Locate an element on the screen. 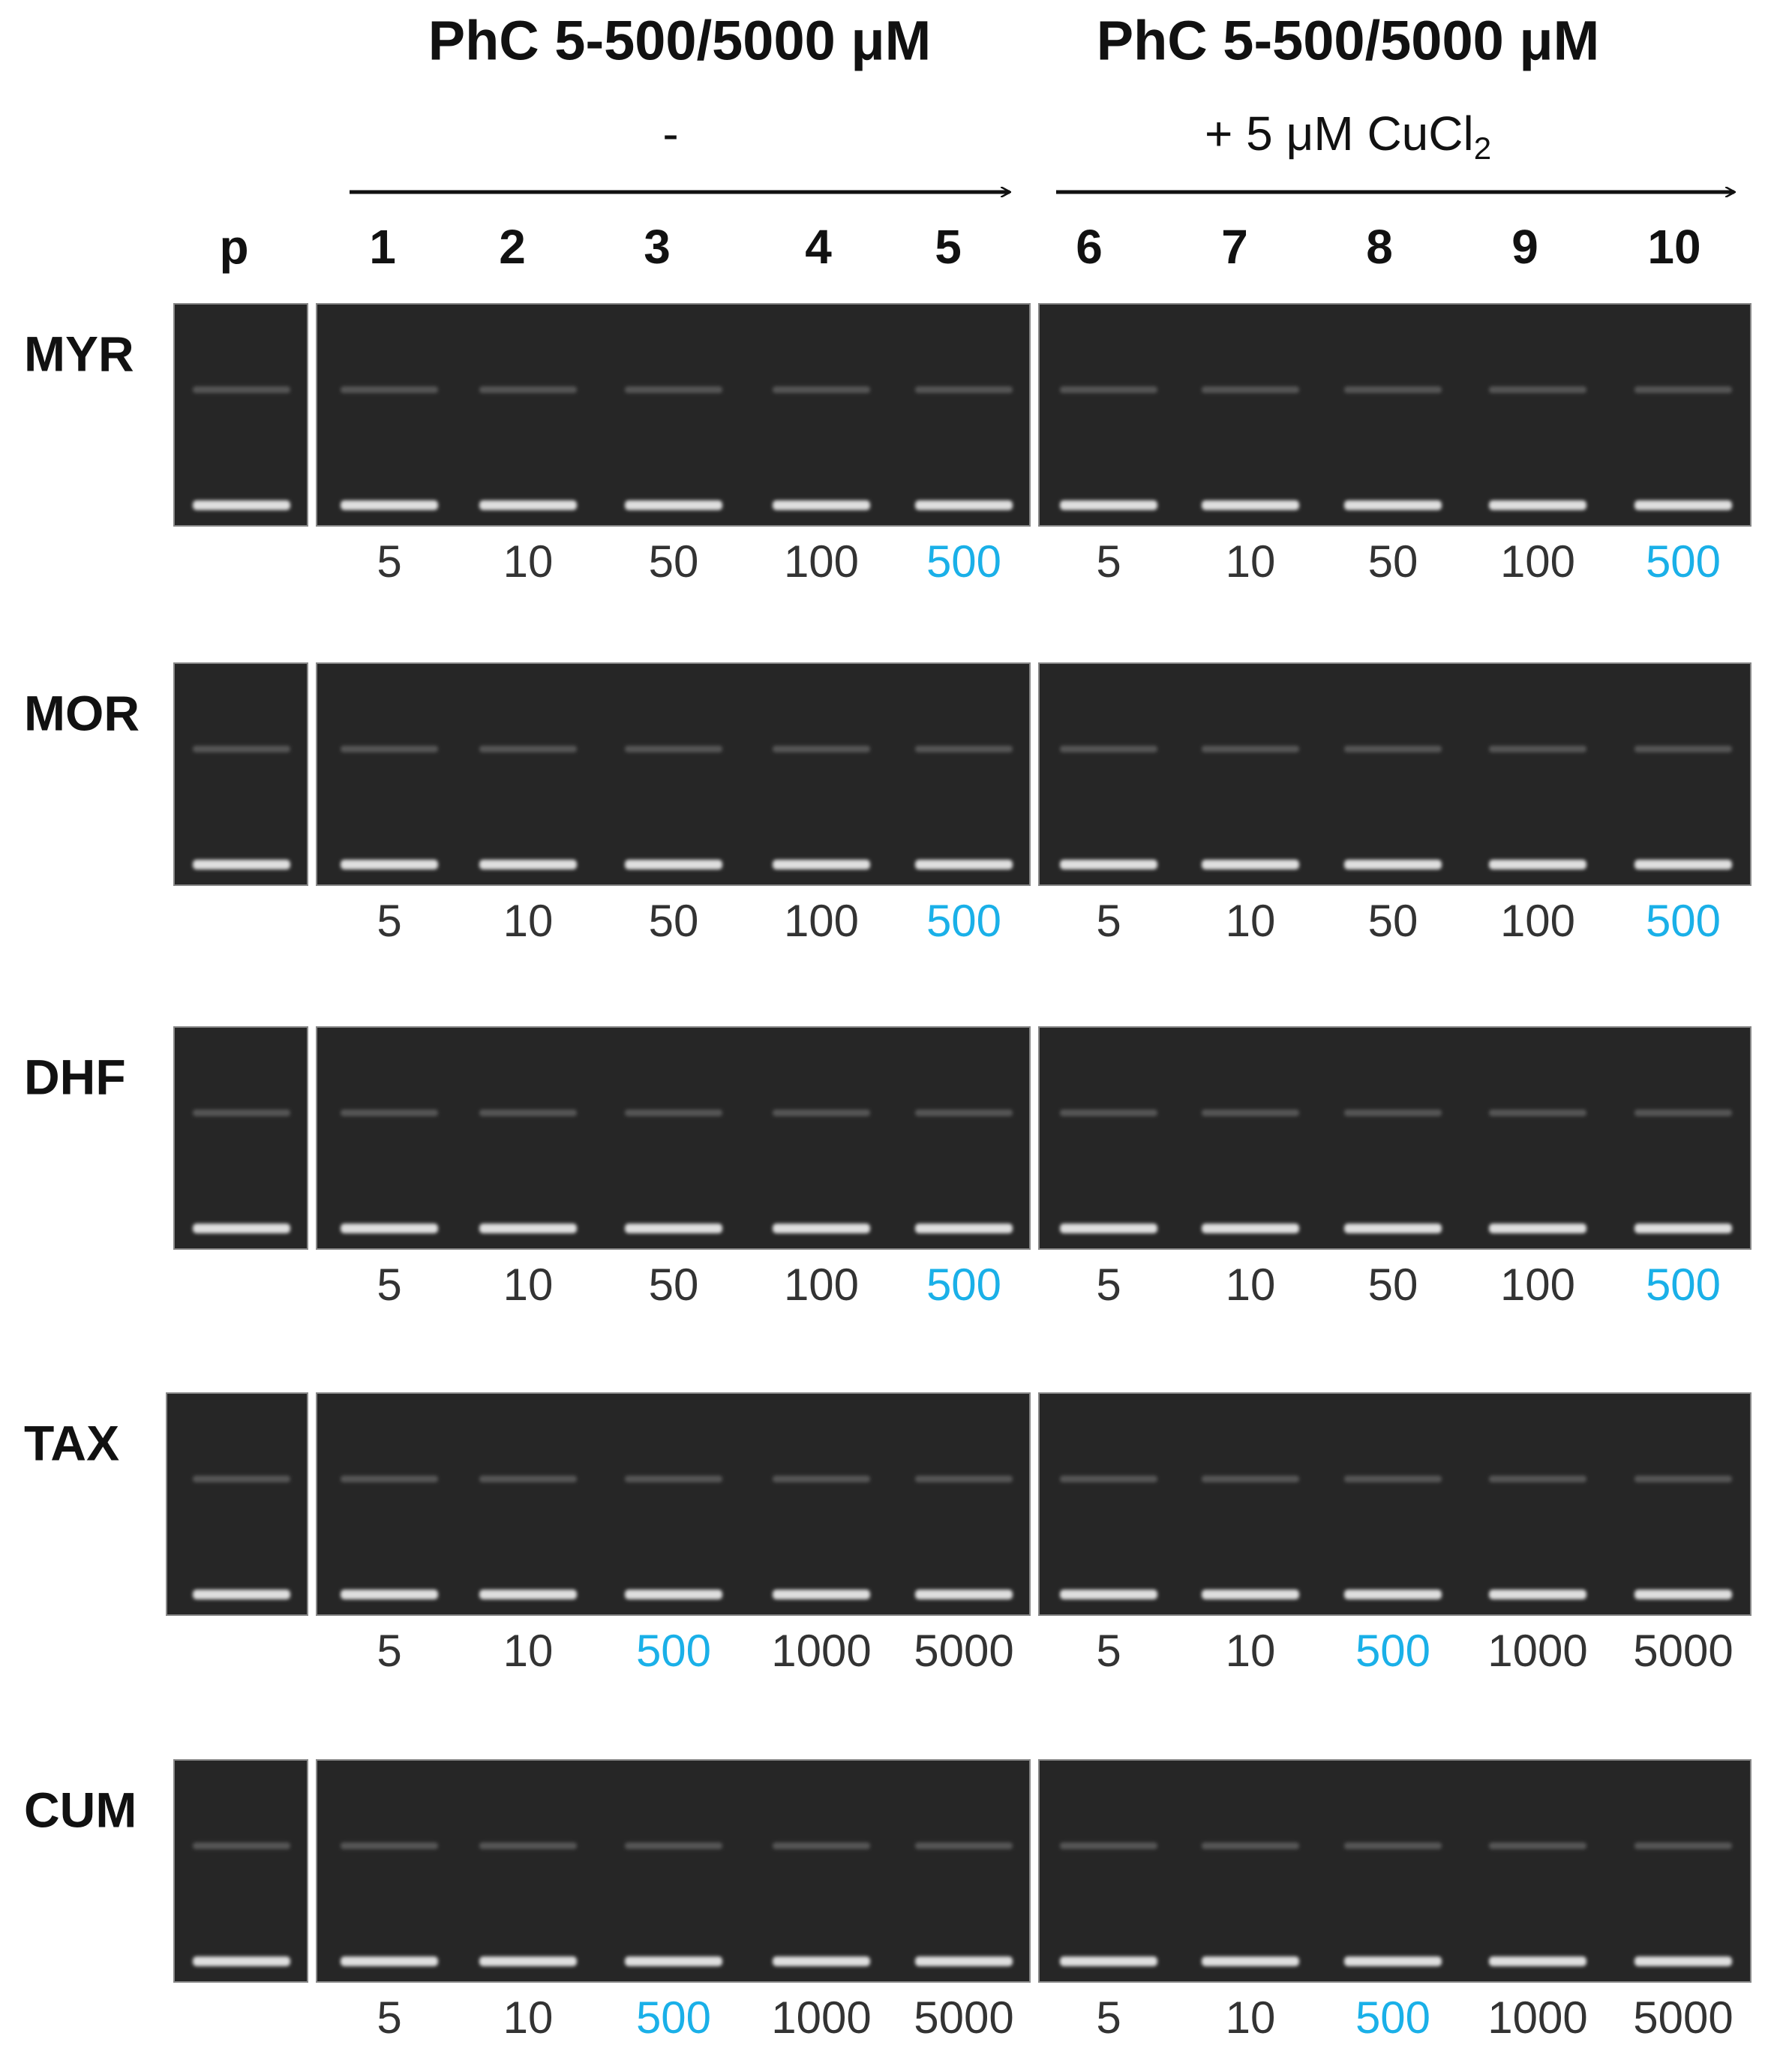  lane-number: p is located at coordinates (233, 247).